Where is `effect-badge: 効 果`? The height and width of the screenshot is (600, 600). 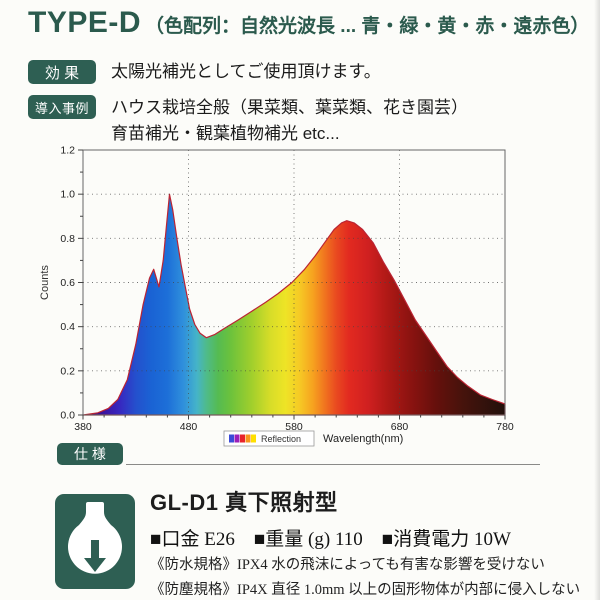 effect-badge: 効 果 is located at coordinates (62, 72).